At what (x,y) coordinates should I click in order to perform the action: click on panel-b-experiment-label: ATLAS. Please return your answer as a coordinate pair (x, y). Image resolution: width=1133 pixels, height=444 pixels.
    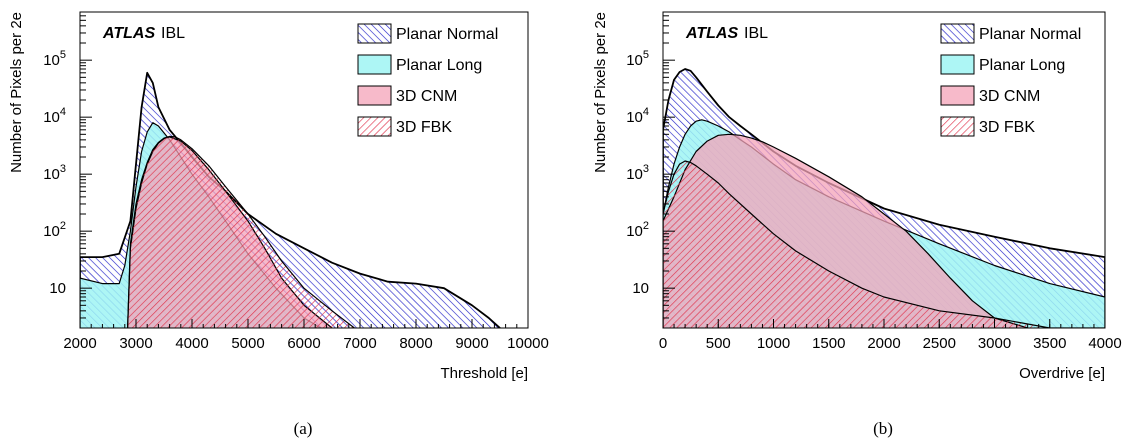
    Looking at the image, I should click on (711, 33).